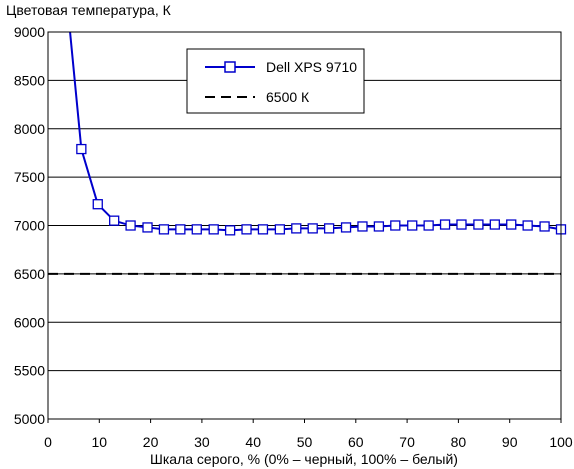 The height and width of the screenshot is (469, 574). What do you see at coordinates (29, 177) in the screenshot?
I see `y-tick-label: 7500` at bounding box center [29, 177].